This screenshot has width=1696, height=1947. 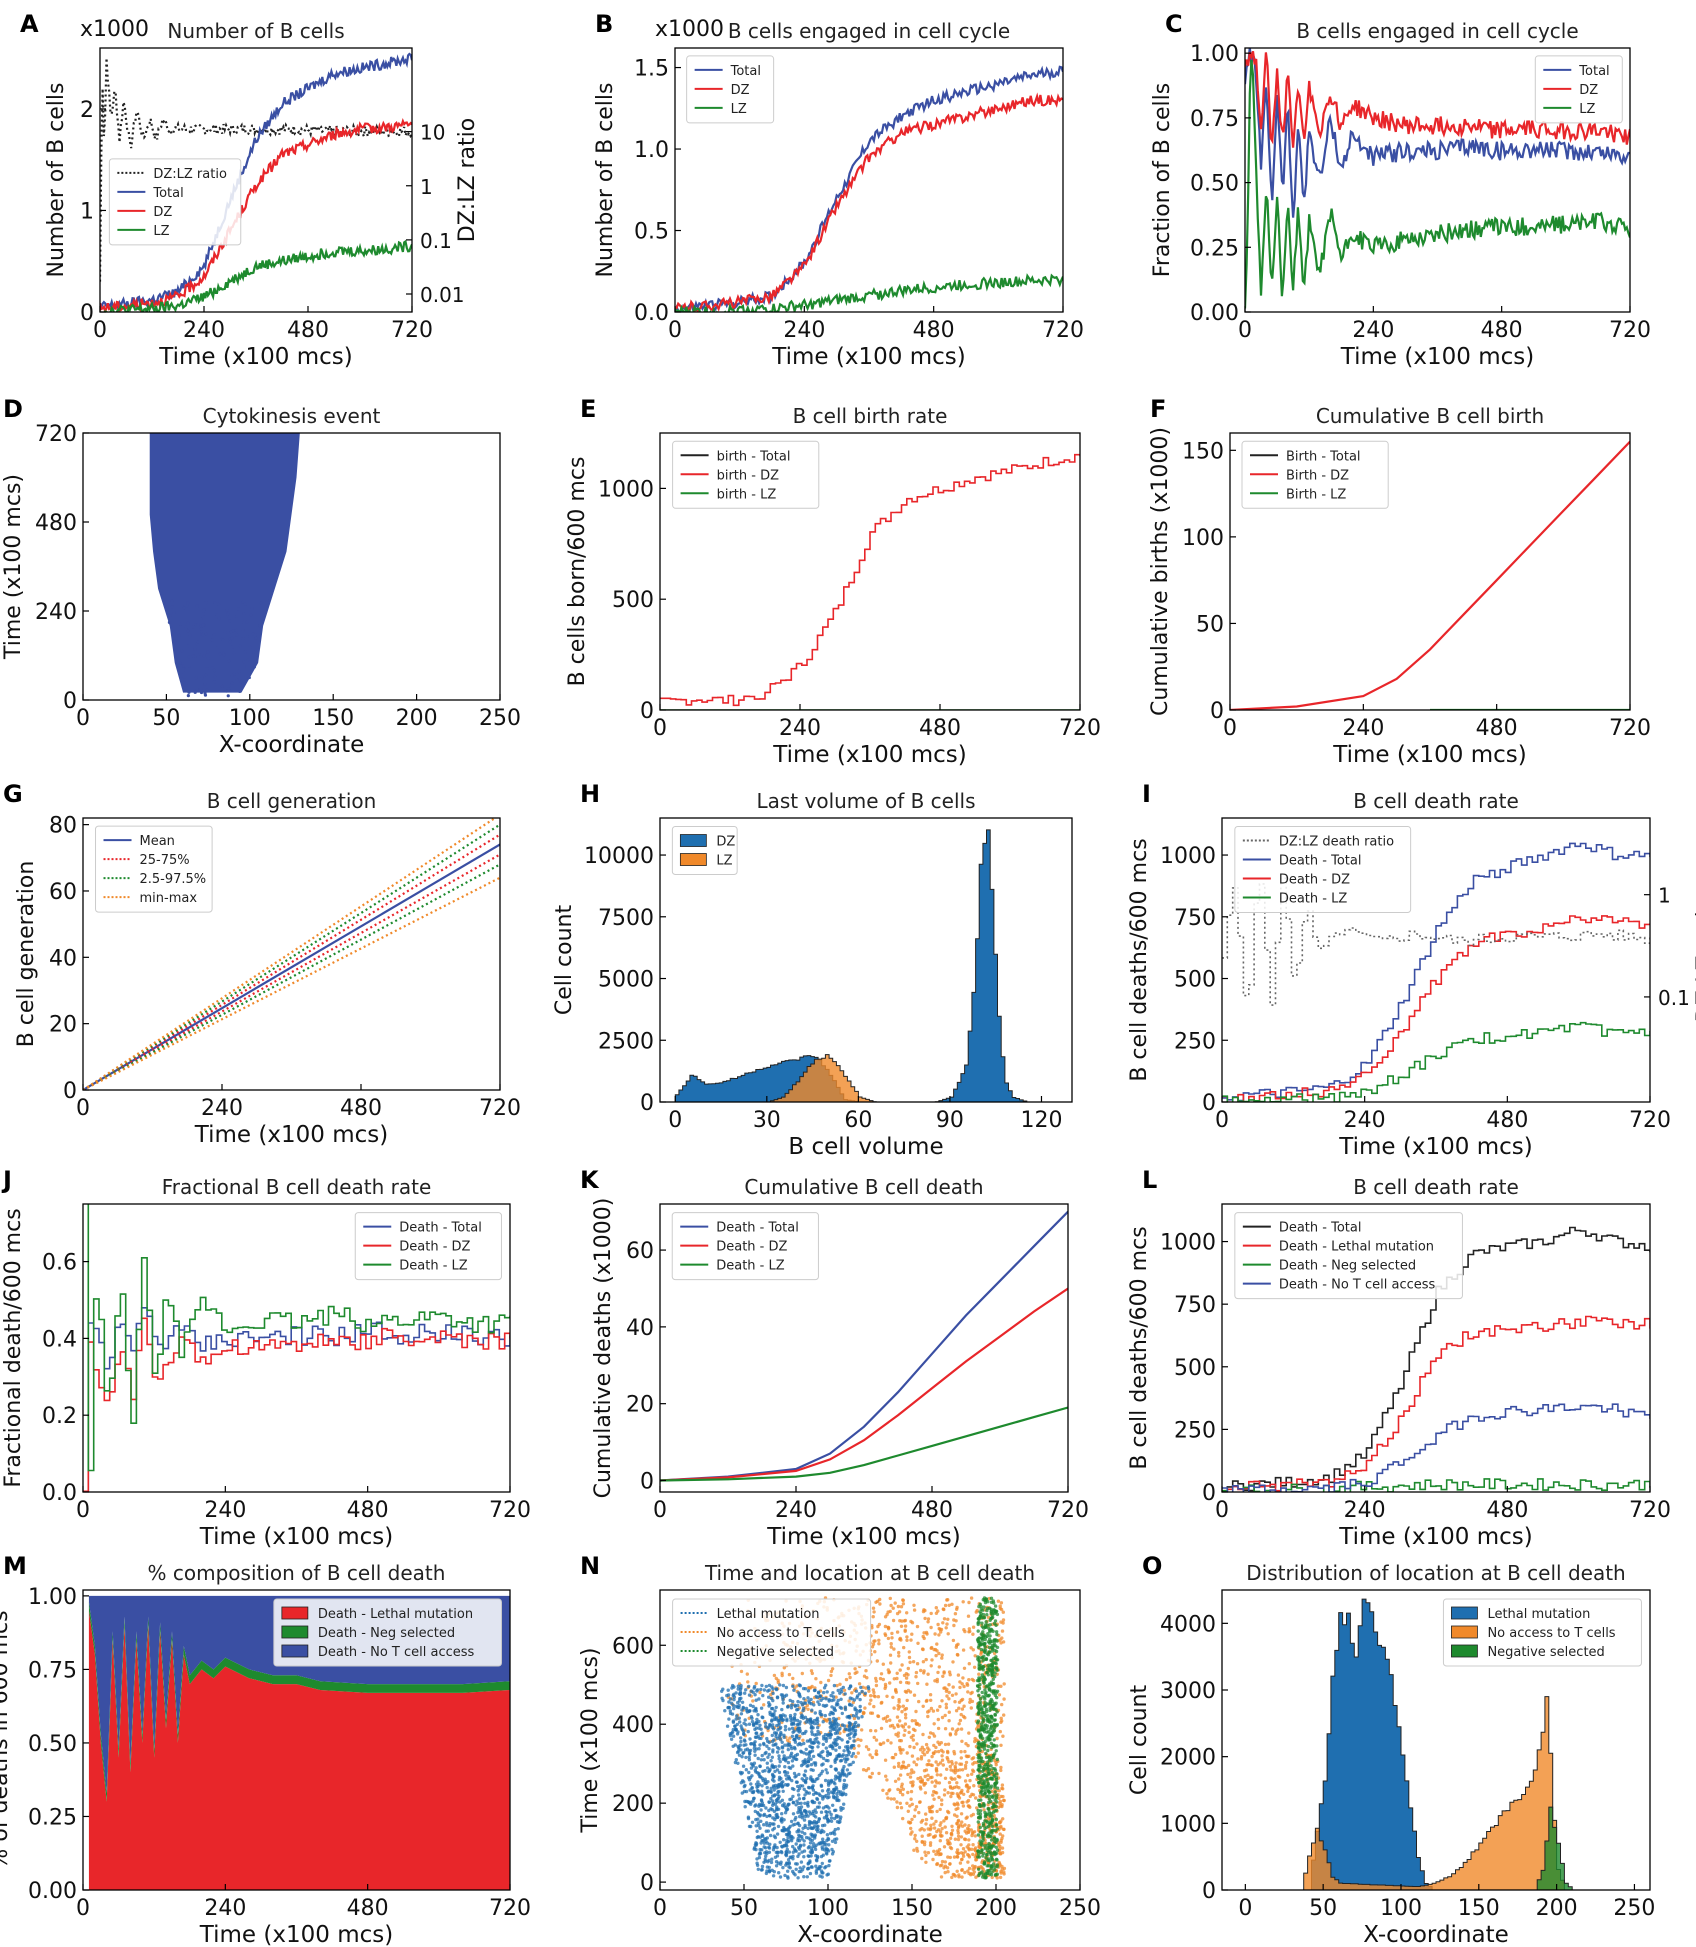 I want to click on y-tick-label: 720, so click(x=56, y=434).